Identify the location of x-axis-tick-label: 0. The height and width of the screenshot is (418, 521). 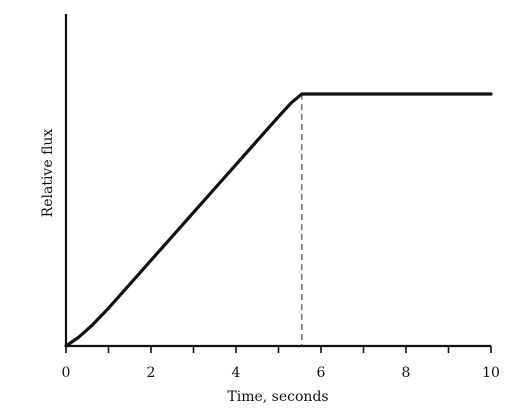
(66, 373).